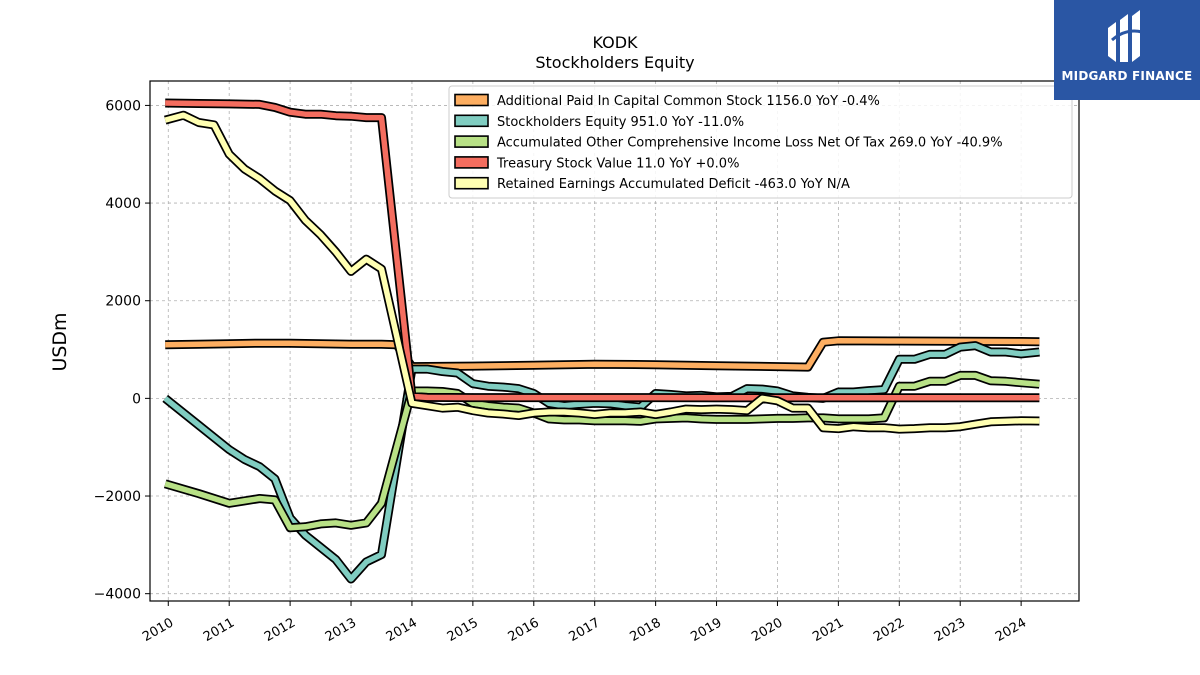 This screenshot has width=1200, height=675. What do you see at coordinates (60, 341) in the screenshot?
I see `y-axis-label: USDm` at bounding box center [60, 341].